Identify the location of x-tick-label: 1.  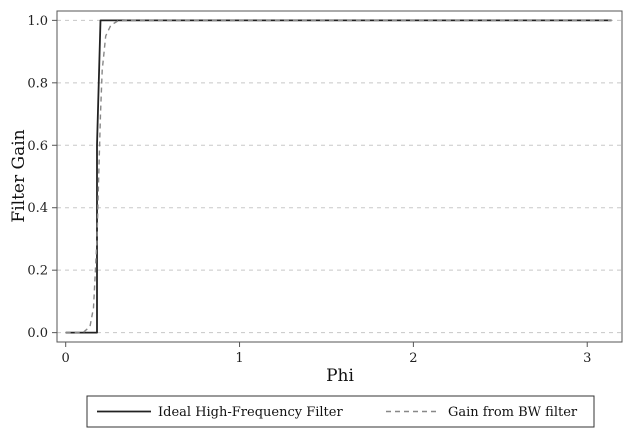
(239, 358).